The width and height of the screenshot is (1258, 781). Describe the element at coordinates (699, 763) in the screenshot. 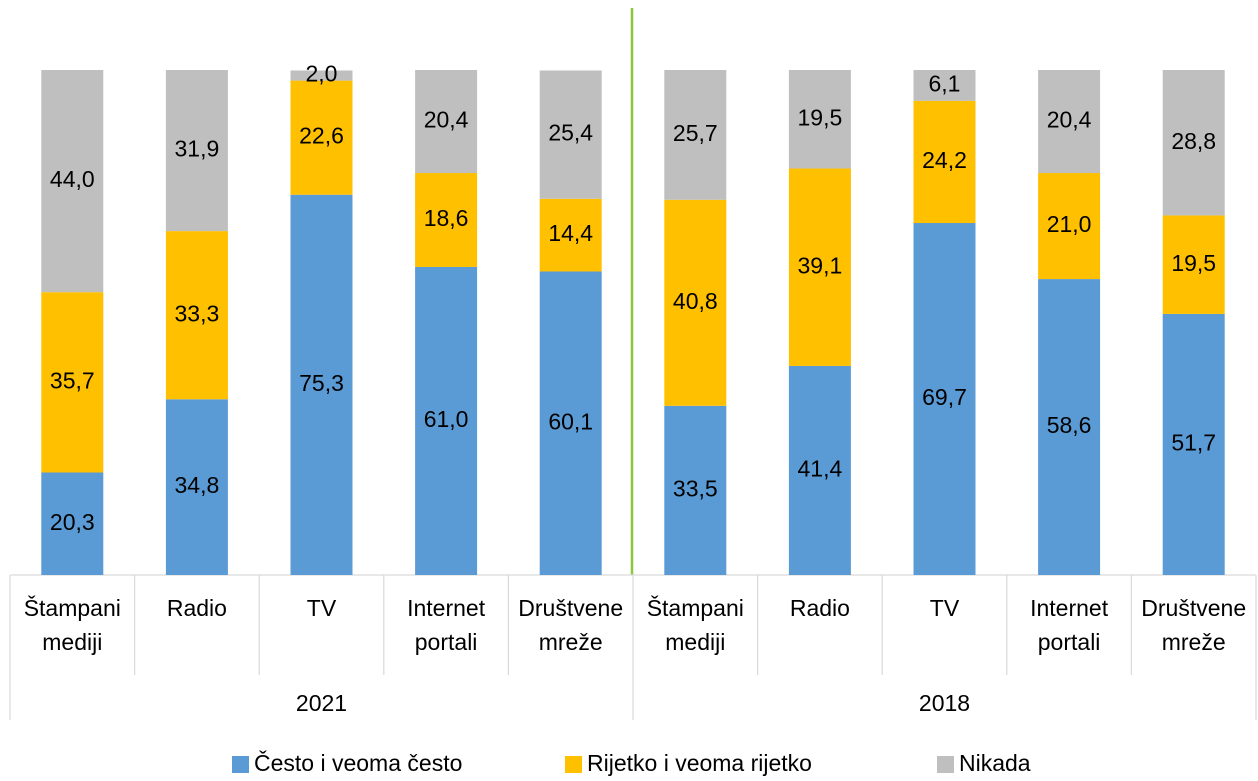

I see `legend-label: Rijetko i veoma rijetko` at that location.